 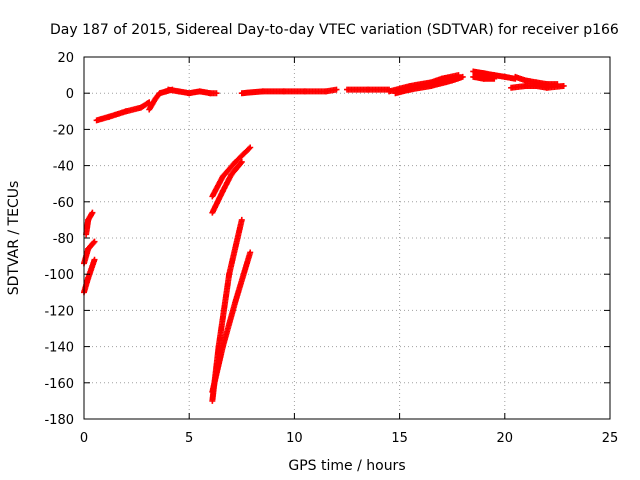 I want to click on y-tick-label: -60, so click(x=63, y=203).